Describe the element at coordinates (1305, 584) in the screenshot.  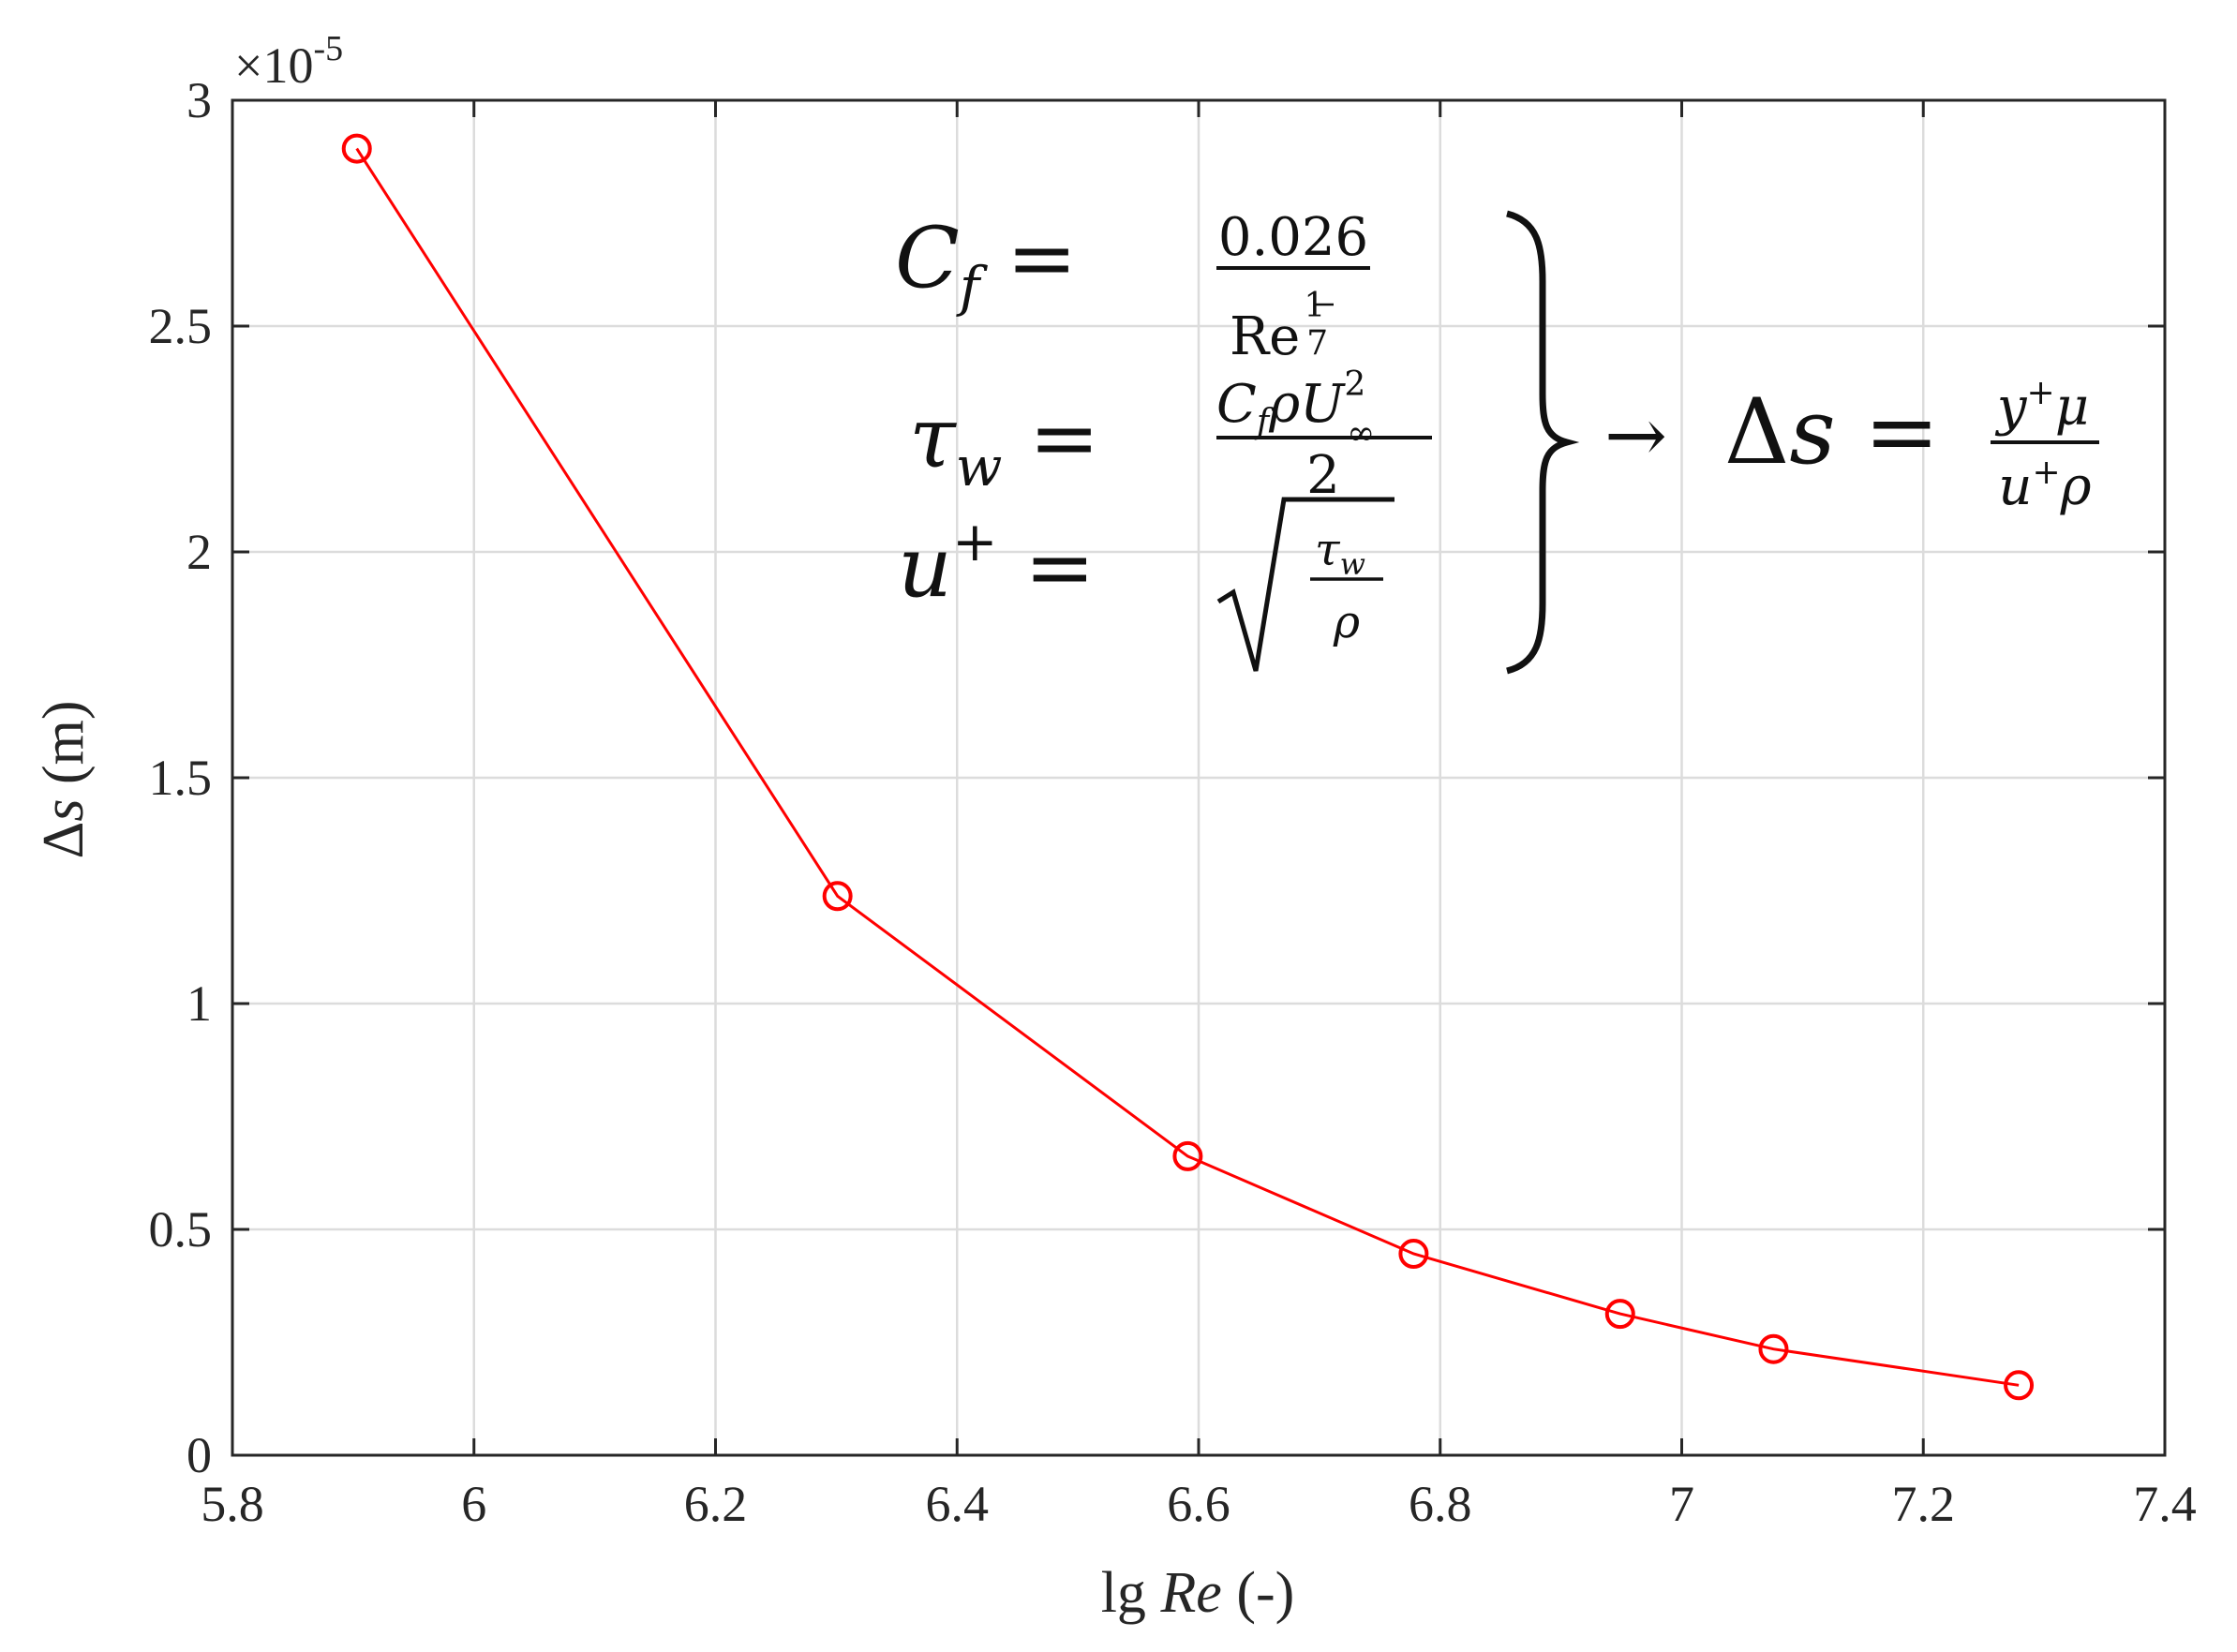
I see `eq-sqrt-sign` at that location.